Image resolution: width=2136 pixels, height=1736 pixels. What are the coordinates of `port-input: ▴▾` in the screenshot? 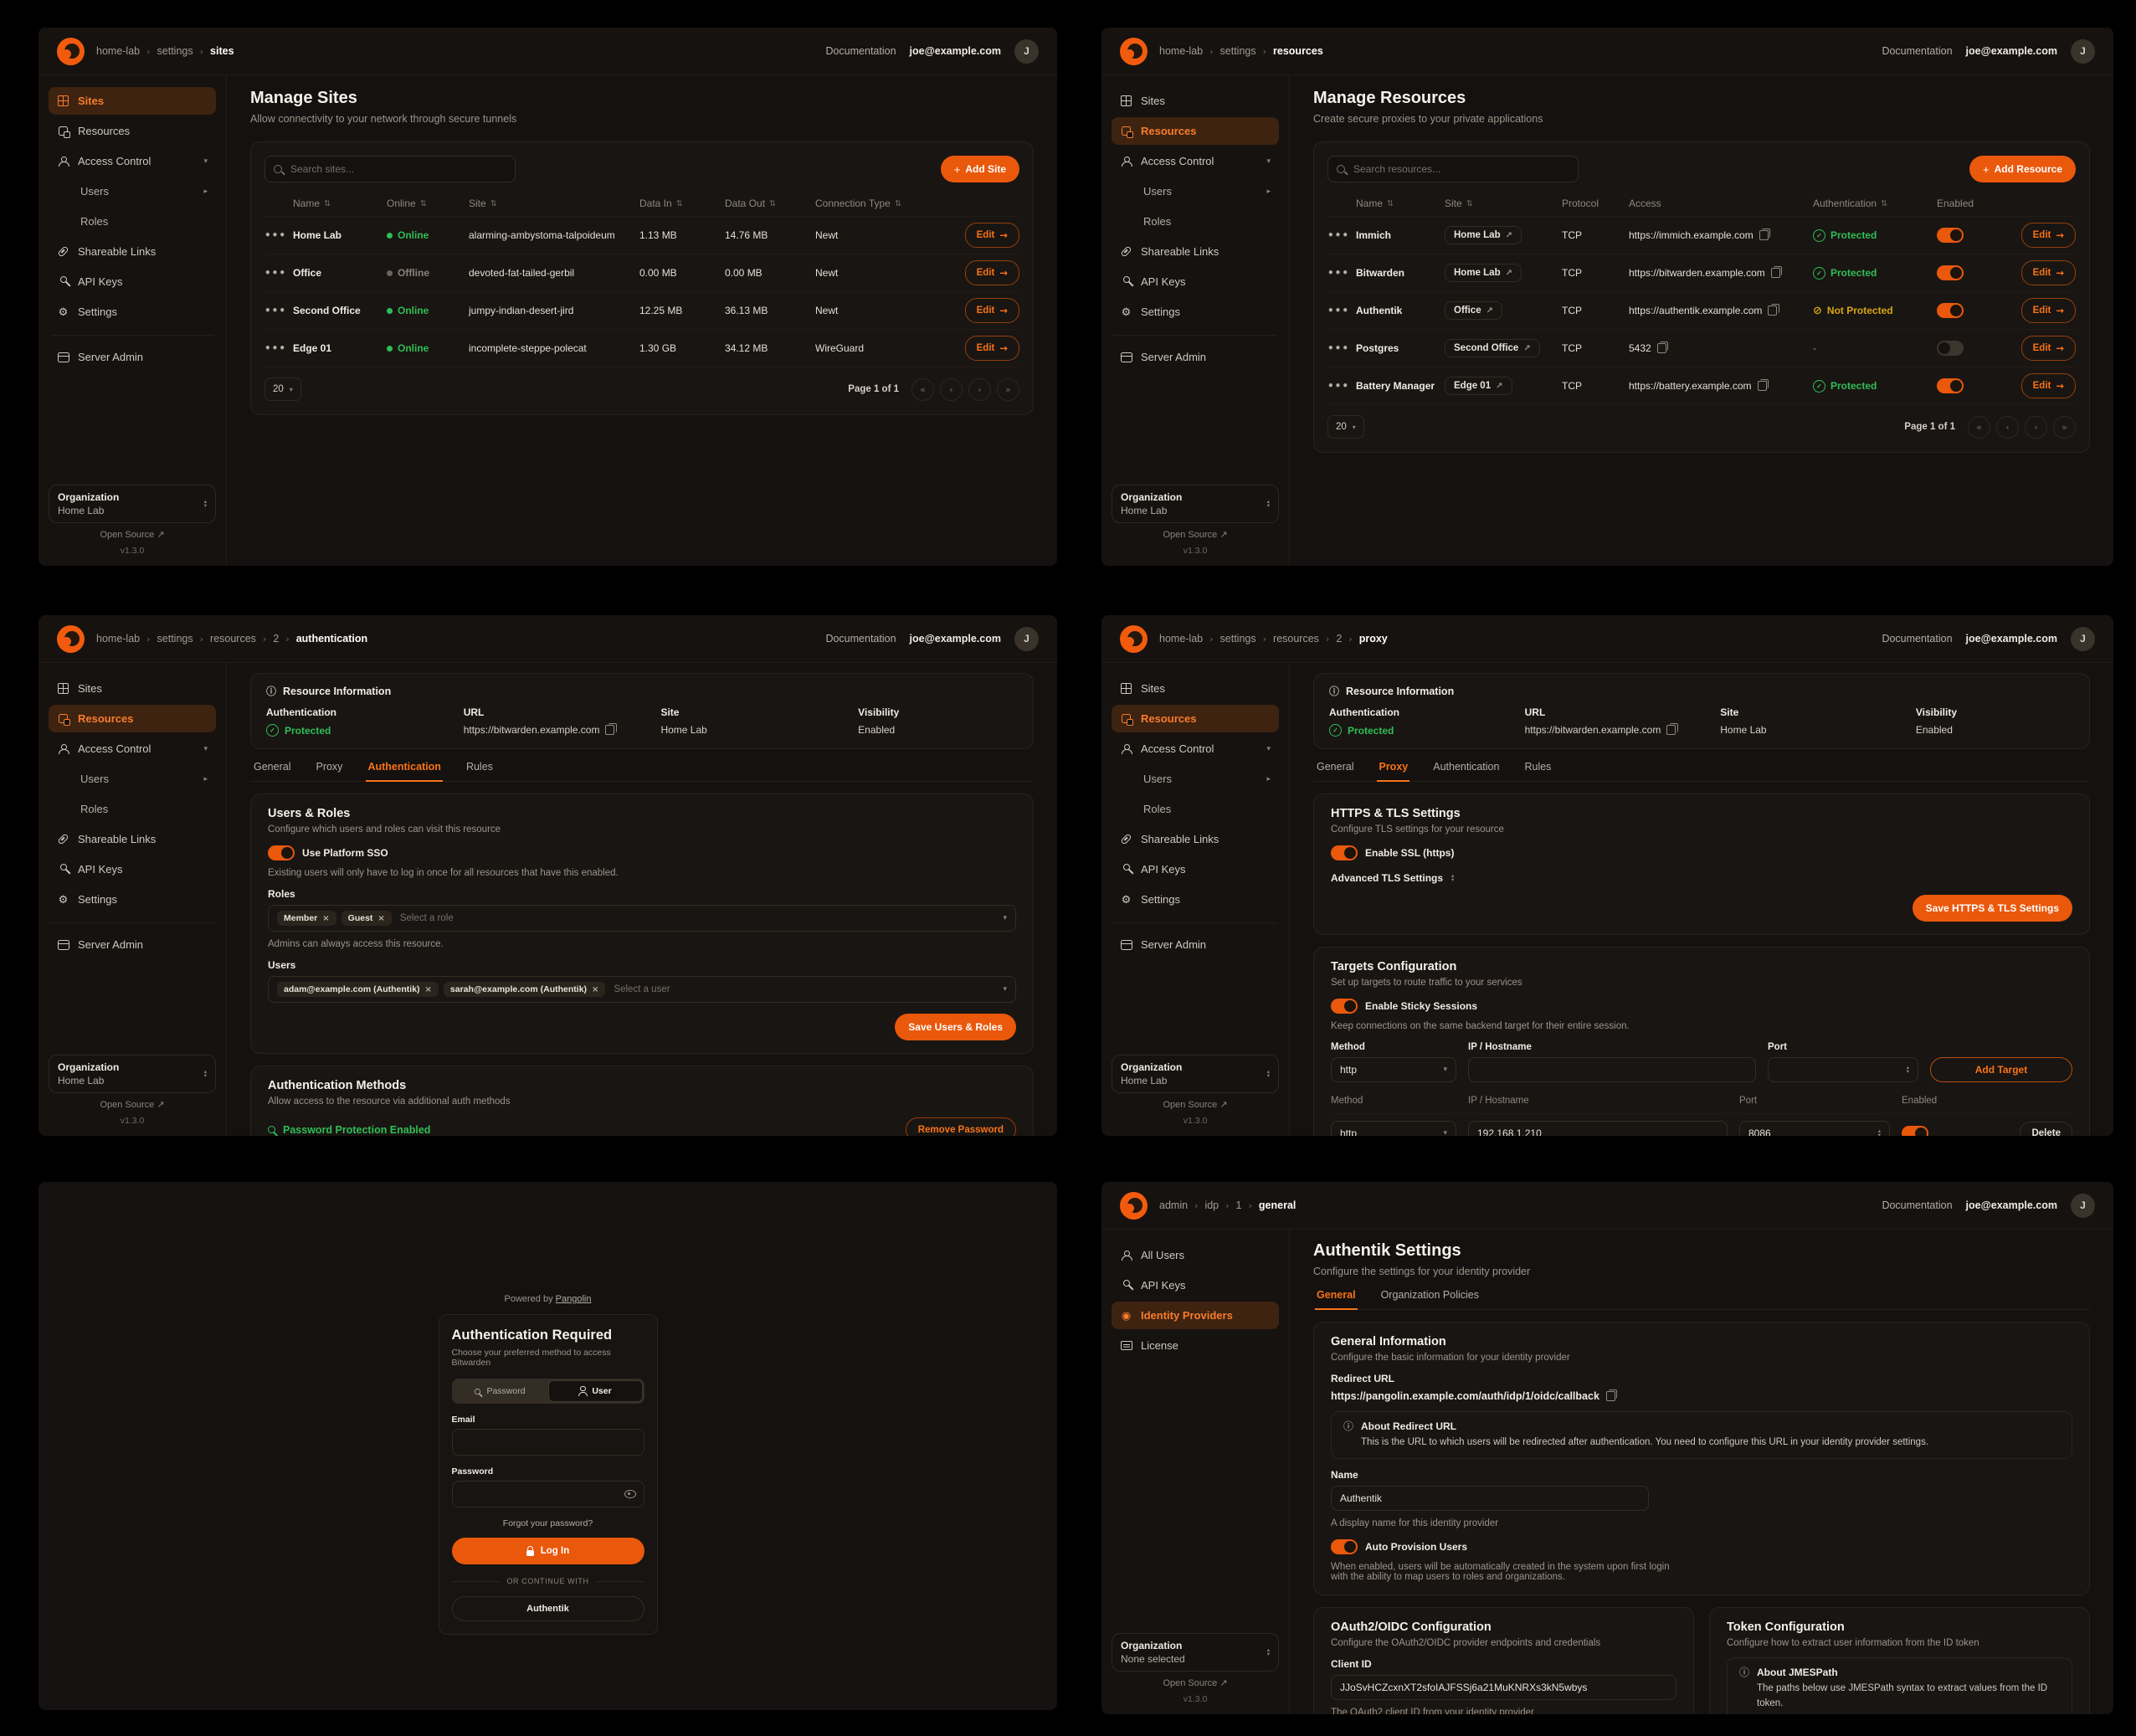 It's located at (1843, 1069).